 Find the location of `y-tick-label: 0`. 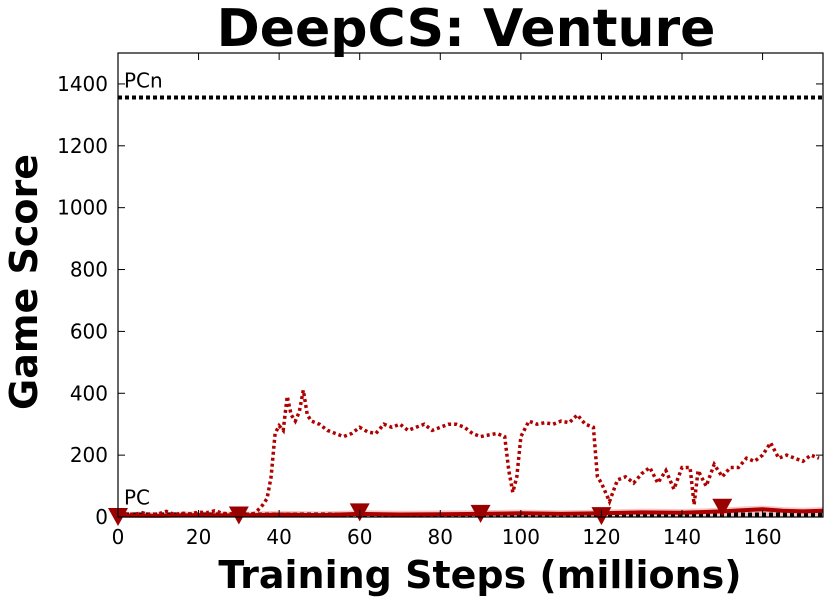

y-tick-label: 0 is located at coordinates (101, 517).